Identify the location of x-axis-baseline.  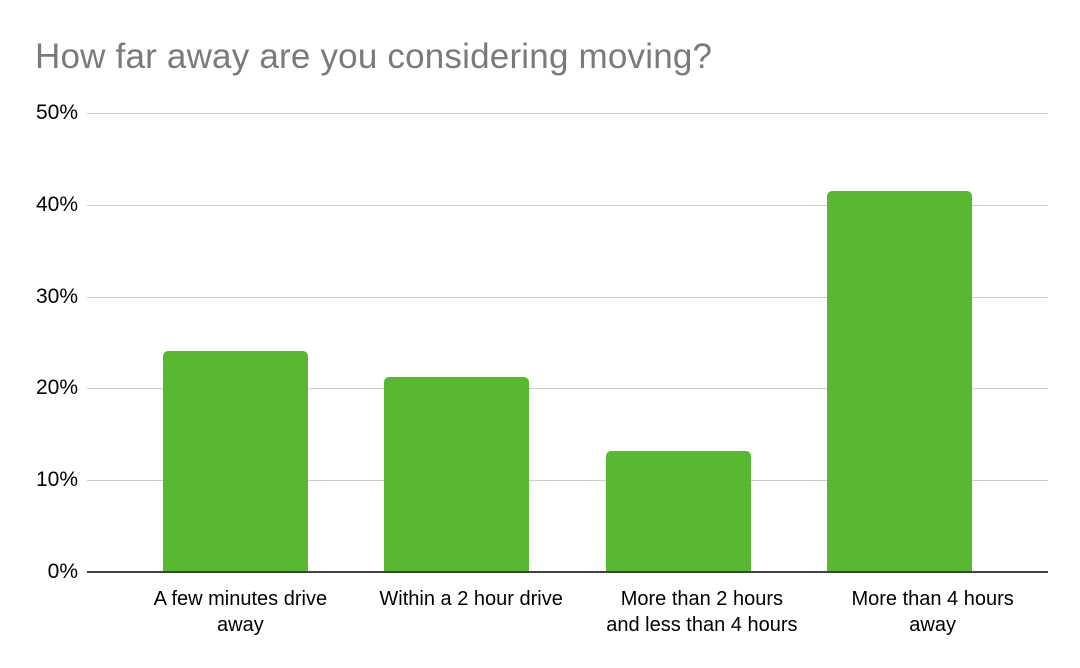
(567, 572).